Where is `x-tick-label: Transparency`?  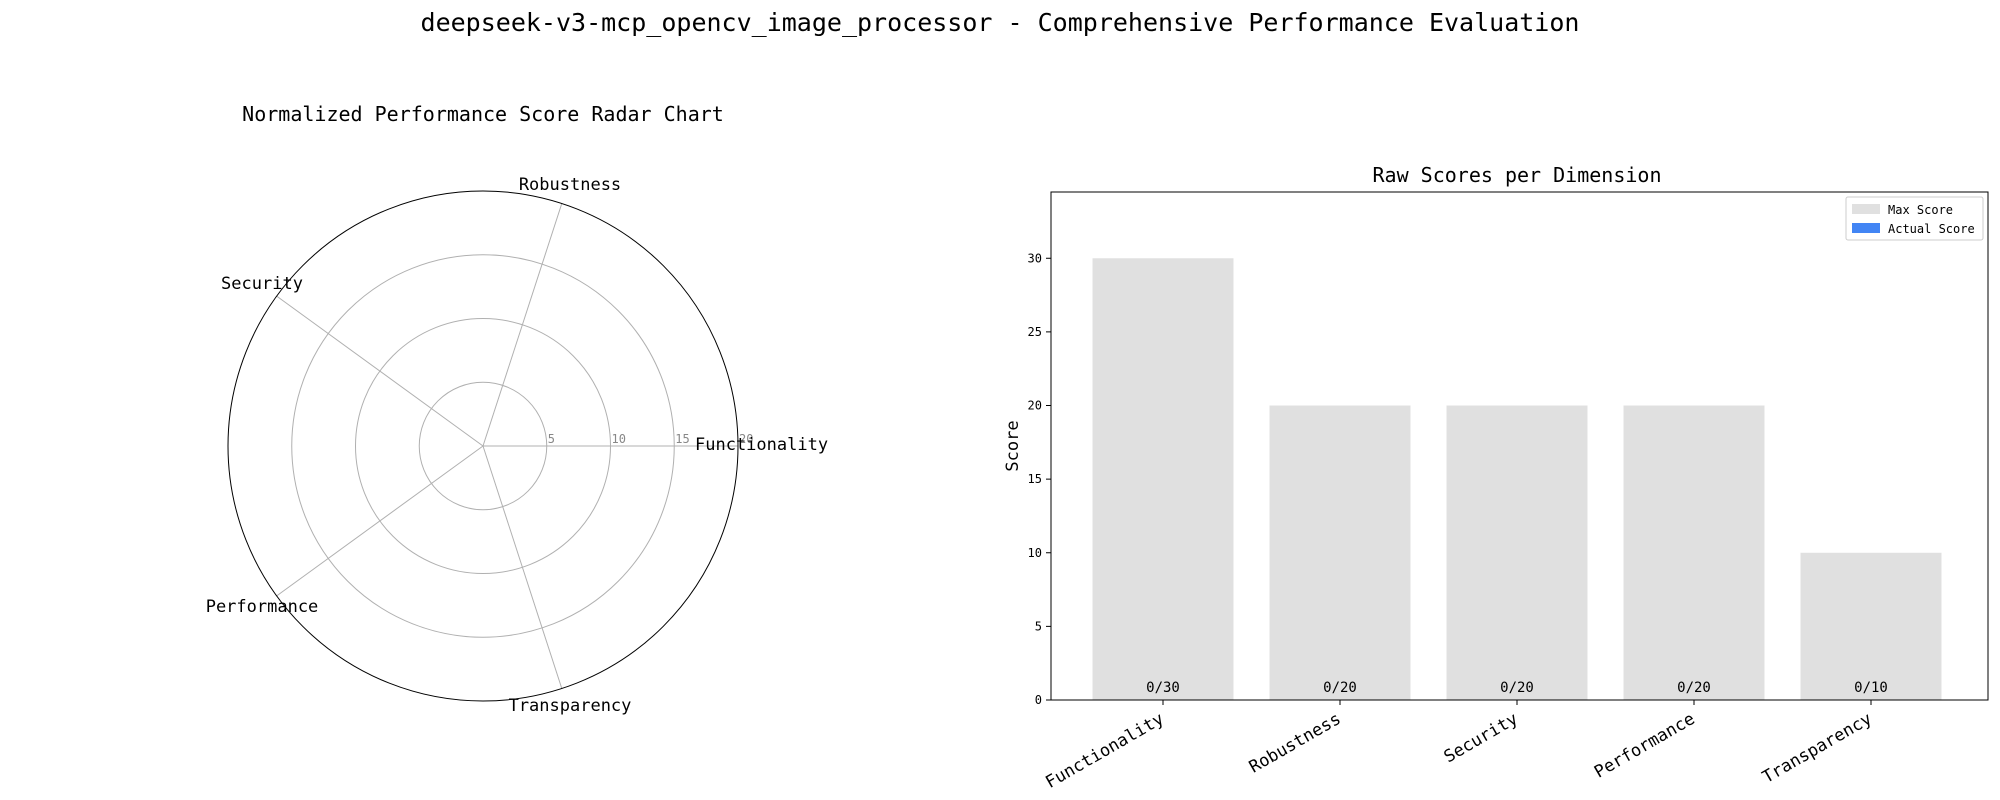 x-tick-label: Transparency is located at coordinates (1817, 748).